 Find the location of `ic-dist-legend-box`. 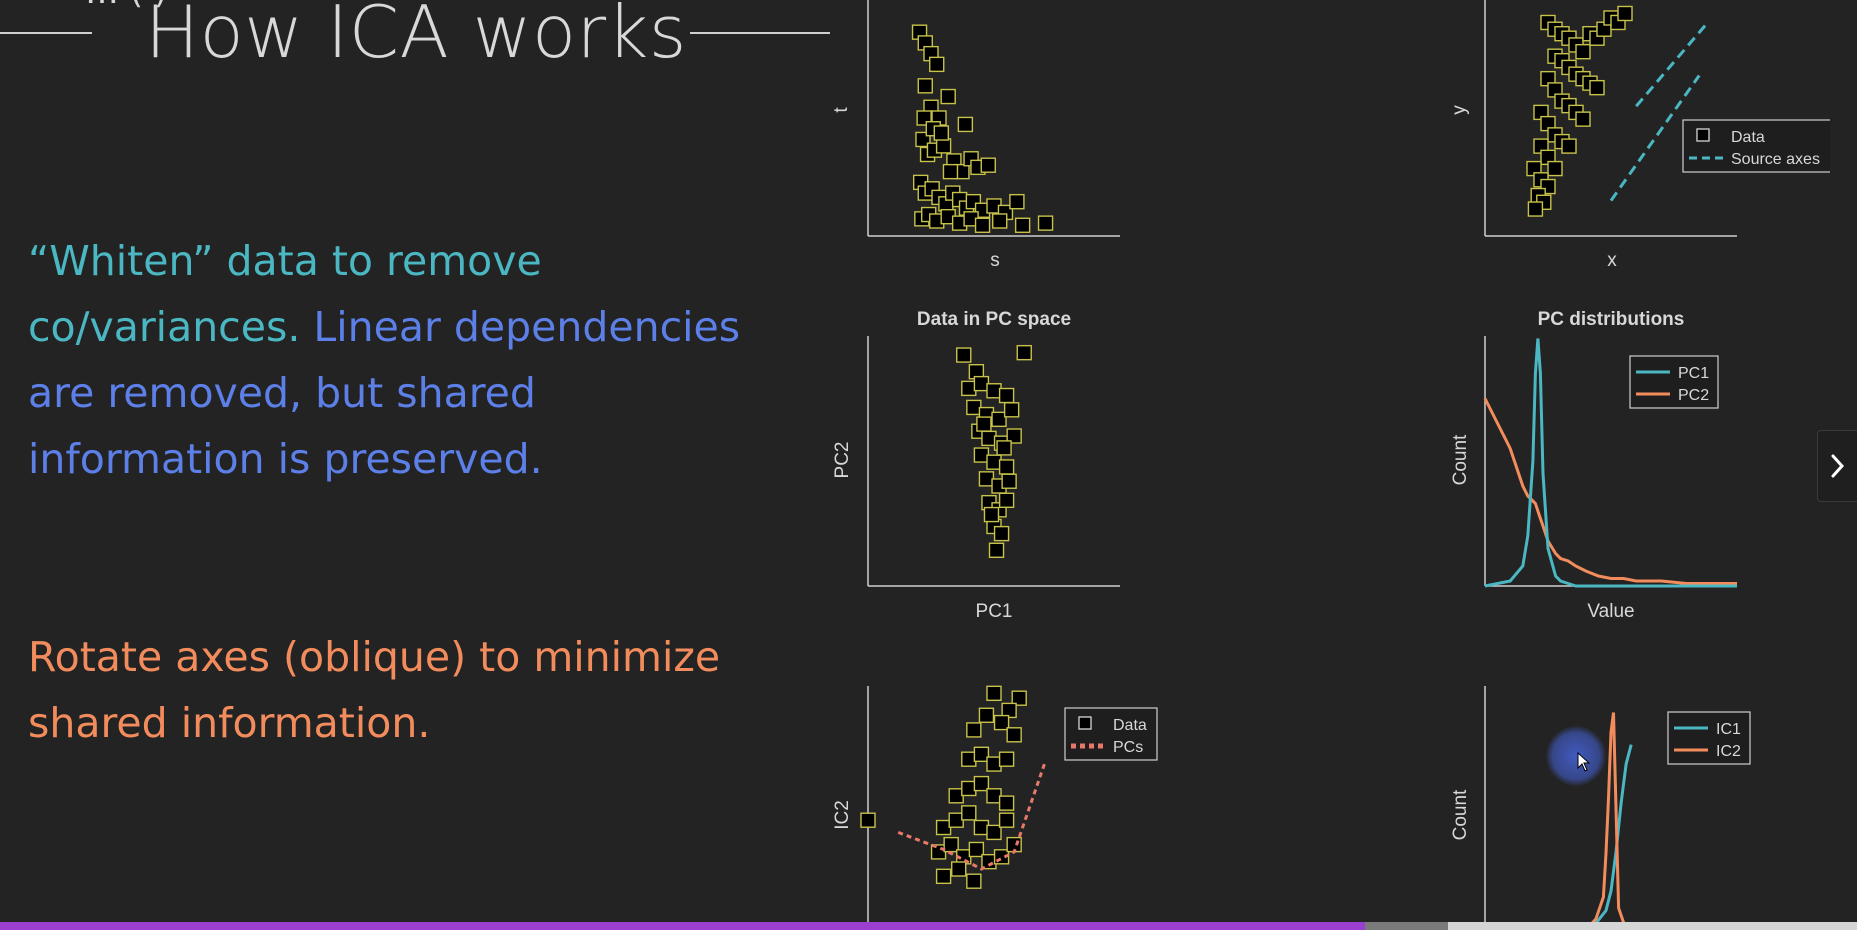

ic-dist-legend-box is located at coordinates (1709, 738).